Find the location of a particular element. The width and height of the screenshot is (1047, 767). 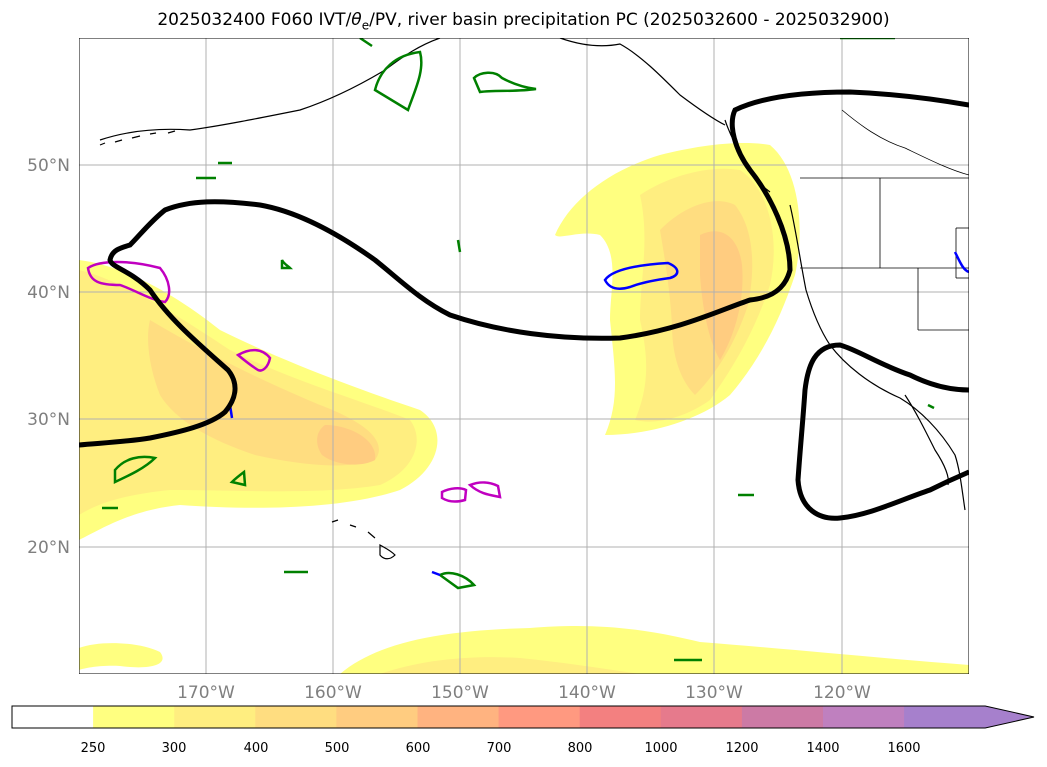

lat-label-40n: 40°N is located at coordinates (48, 293).